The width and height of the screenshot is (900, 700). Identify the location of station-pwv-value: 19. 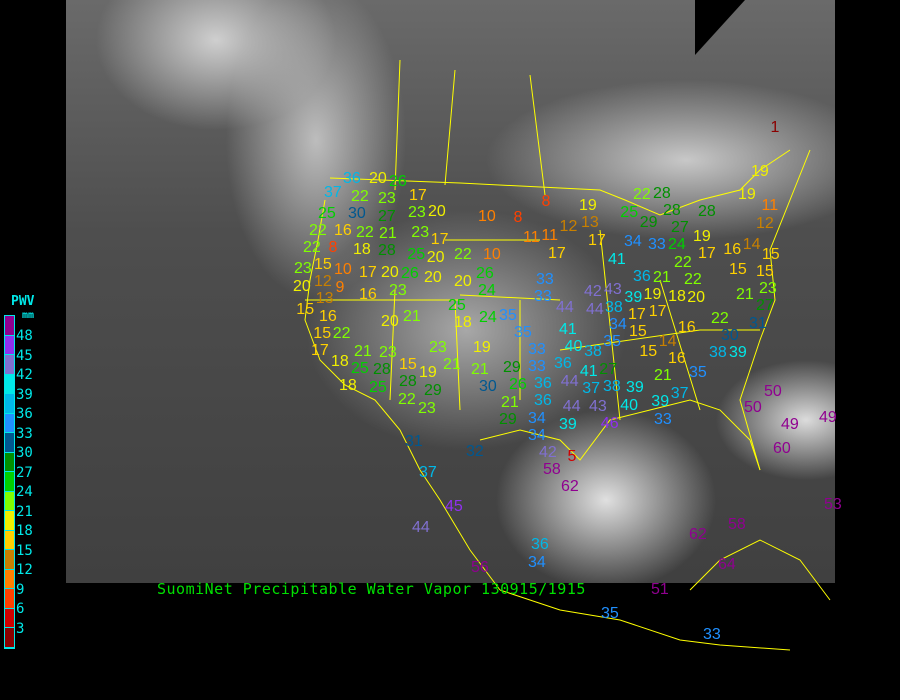
(702, 236).